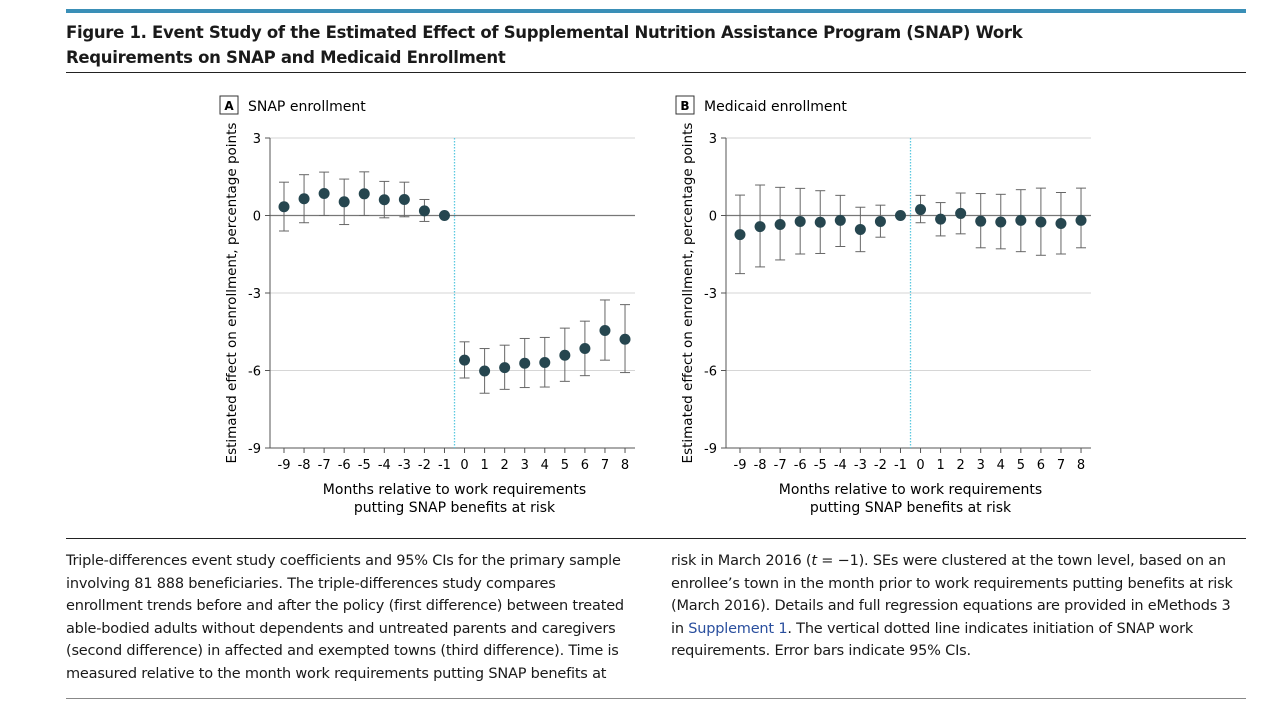 The height and width of the screenshot is (701, 1271). What do you see at coordinates (741, 561) in the screenshot?
I see `caption-text: risk in March 2016 (` at bounding box center [741, 561].